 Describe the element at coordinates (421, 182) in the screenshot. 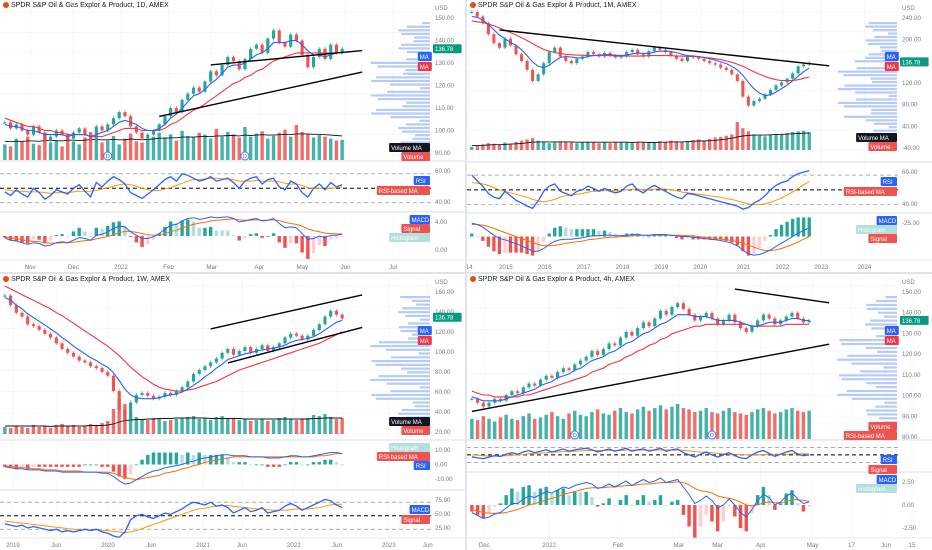

I see `series-label: RSI` at that location.